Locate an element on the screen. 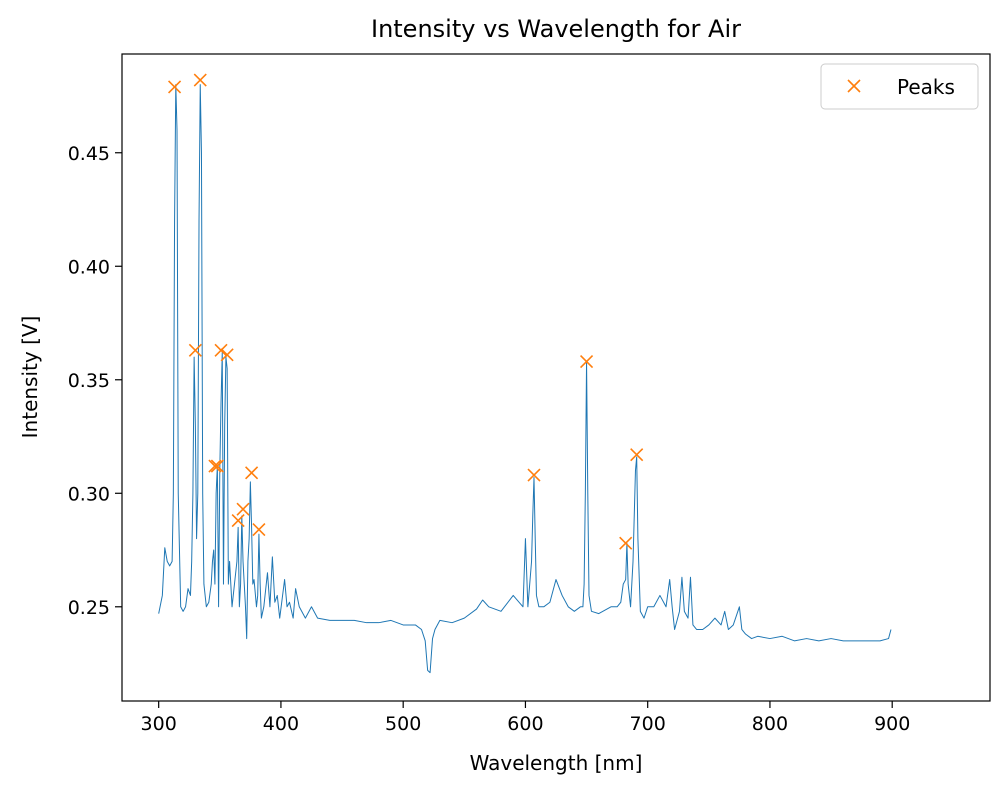  legend-peaks-x is located at coordinates (854, 86).